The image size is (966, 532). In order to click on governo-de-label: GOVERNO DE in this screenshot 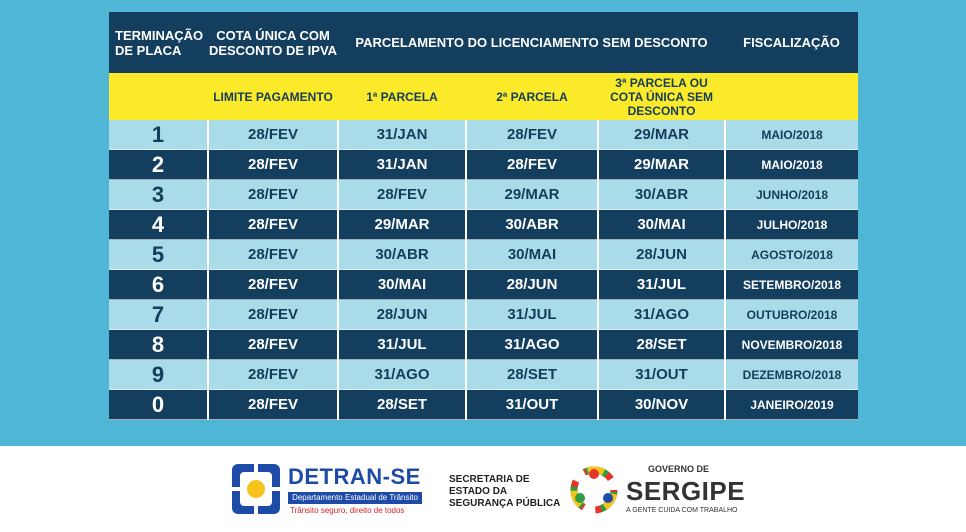, I will do `click(679, 469)`.